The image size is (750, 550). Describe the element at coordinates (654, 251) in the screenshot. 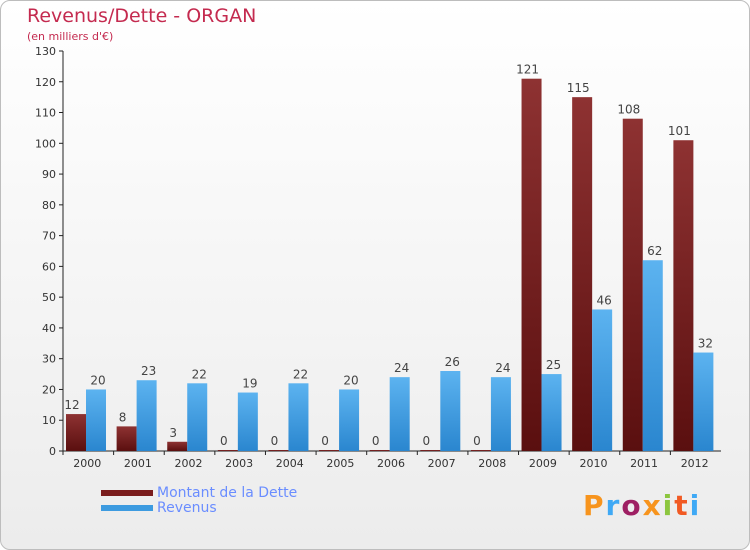

I see `revenus-value-label: 62` at that location.